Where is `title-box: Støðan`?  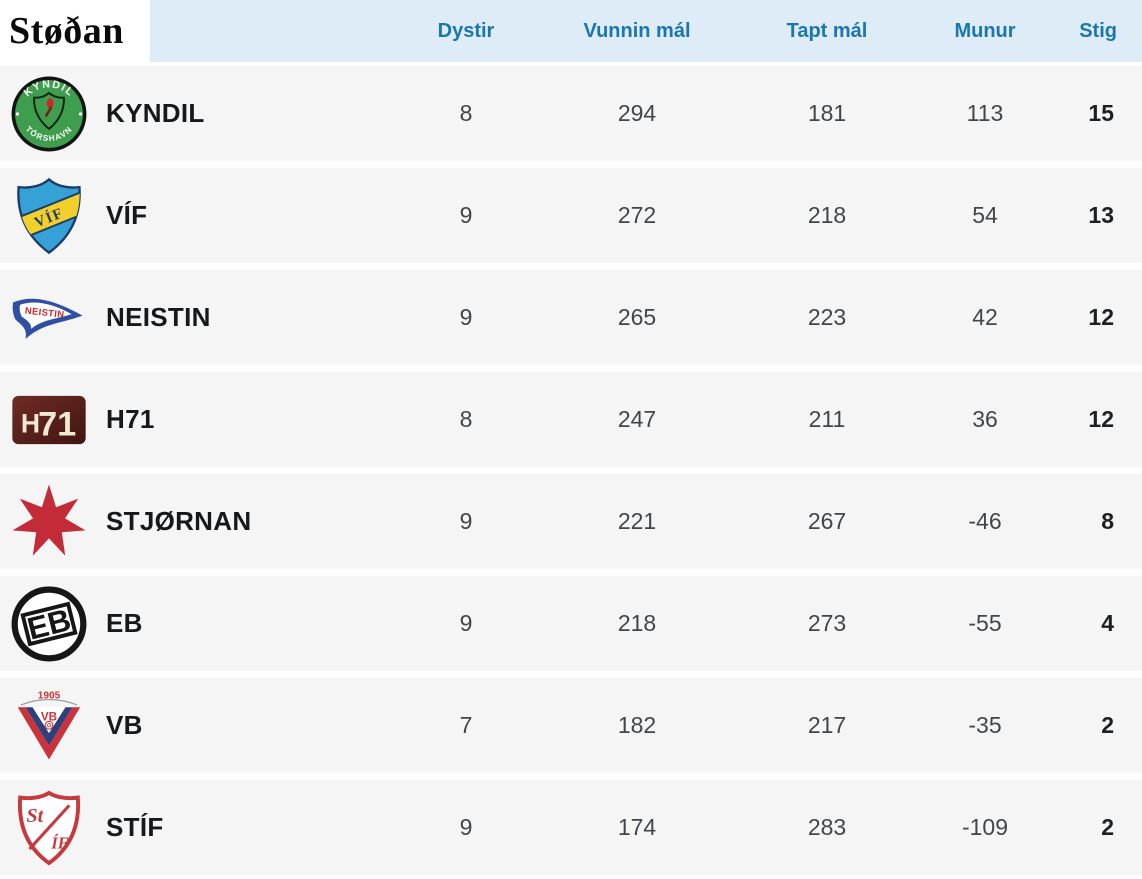
title-box: Støðan is located at coordinates (75, 31).